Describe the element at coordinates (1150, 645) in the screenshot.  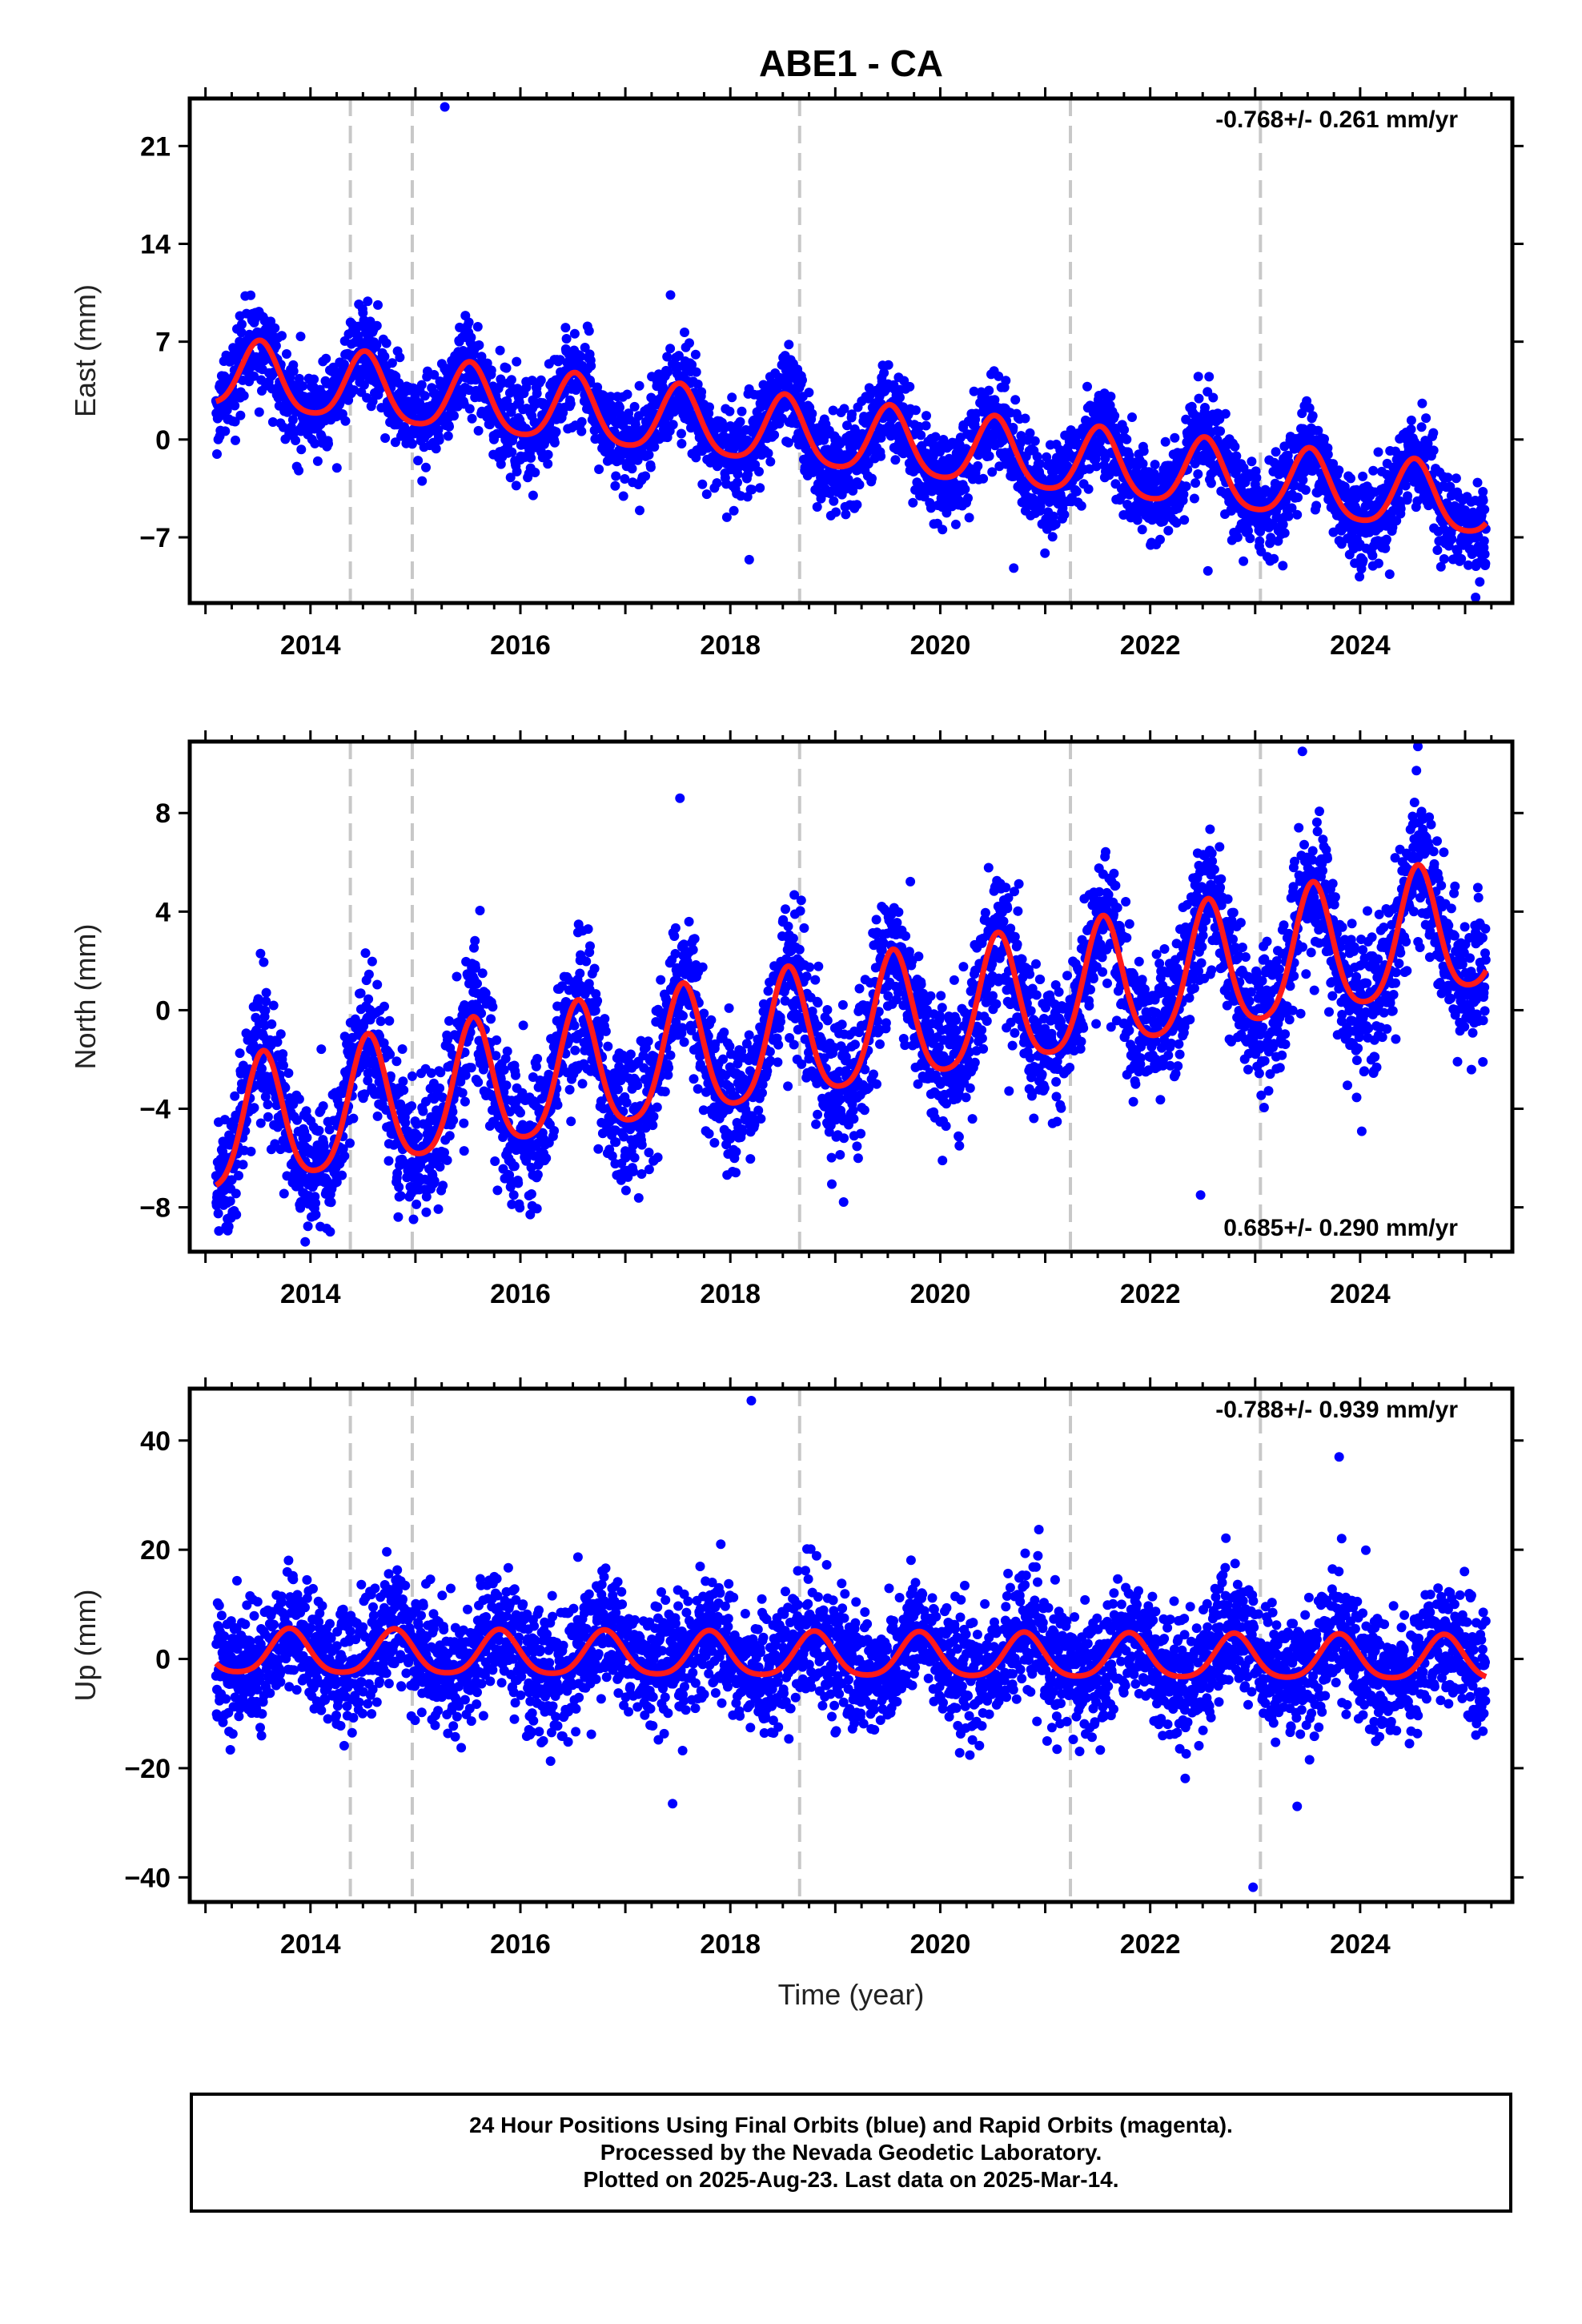
I see `x-tick-label: 2022` at that location.